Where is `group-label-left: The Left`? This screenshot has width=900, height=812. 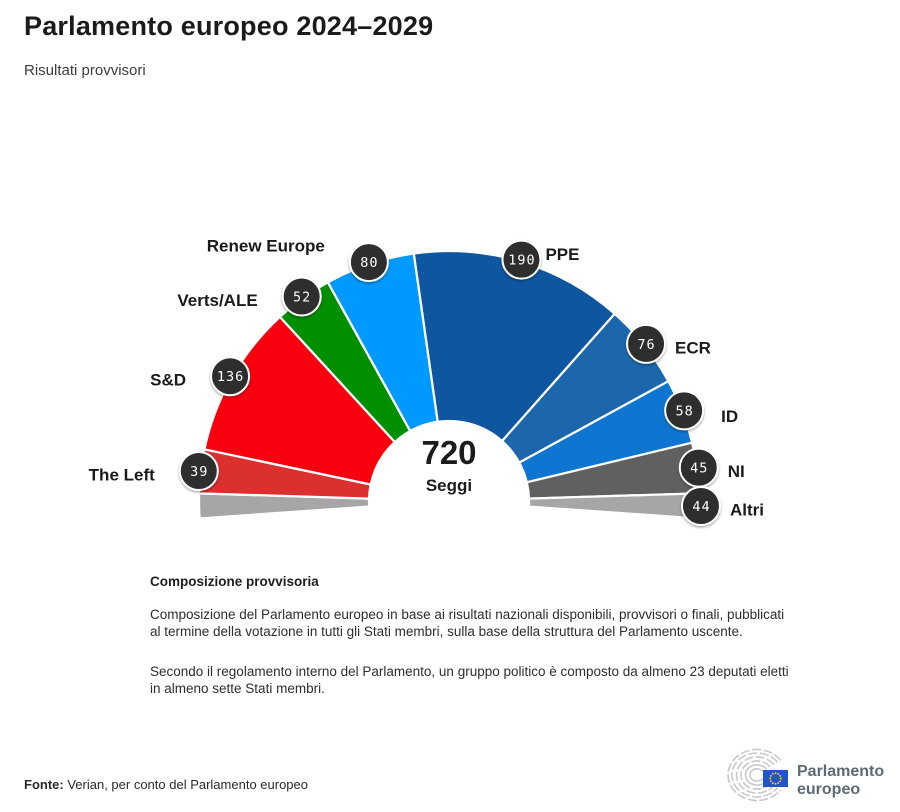
group-label-left: The Left is located at coordinates (122, 475).